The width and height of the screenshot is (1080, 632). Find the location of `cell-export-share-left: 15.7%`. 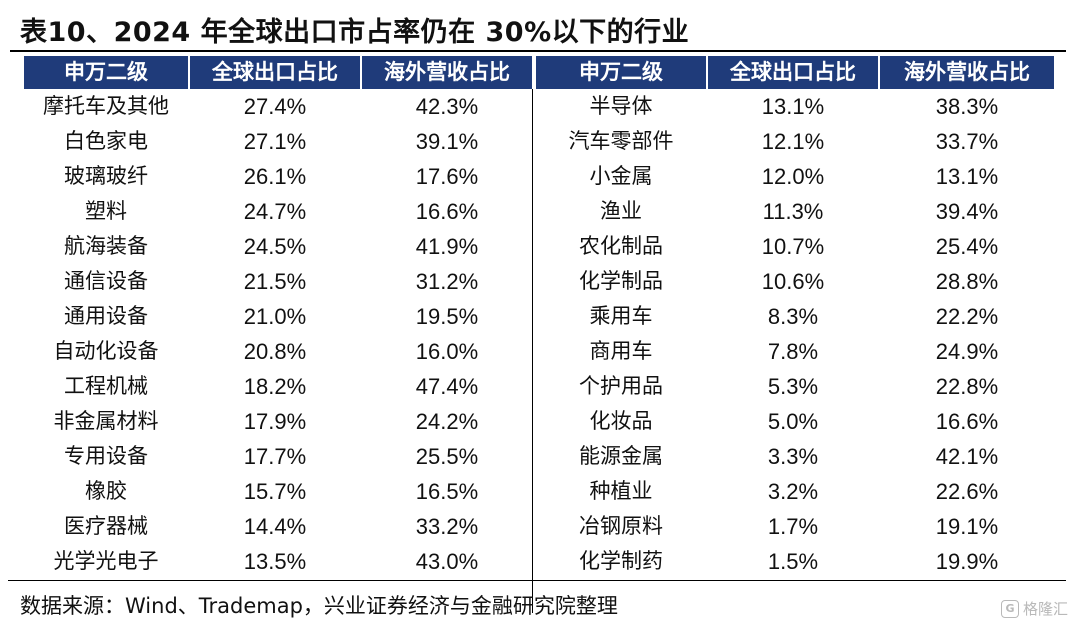

cell-export-share-left: 15.7% is located at coordinates (275, 491).